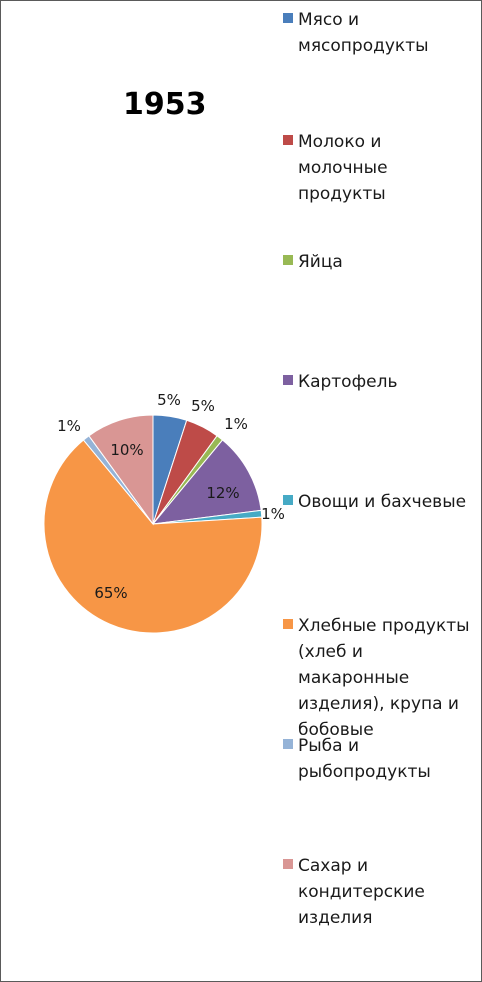  Describe the element at coordinates (126, 450) in the screenshot. I see `slice-data-label: 10%` at that location.